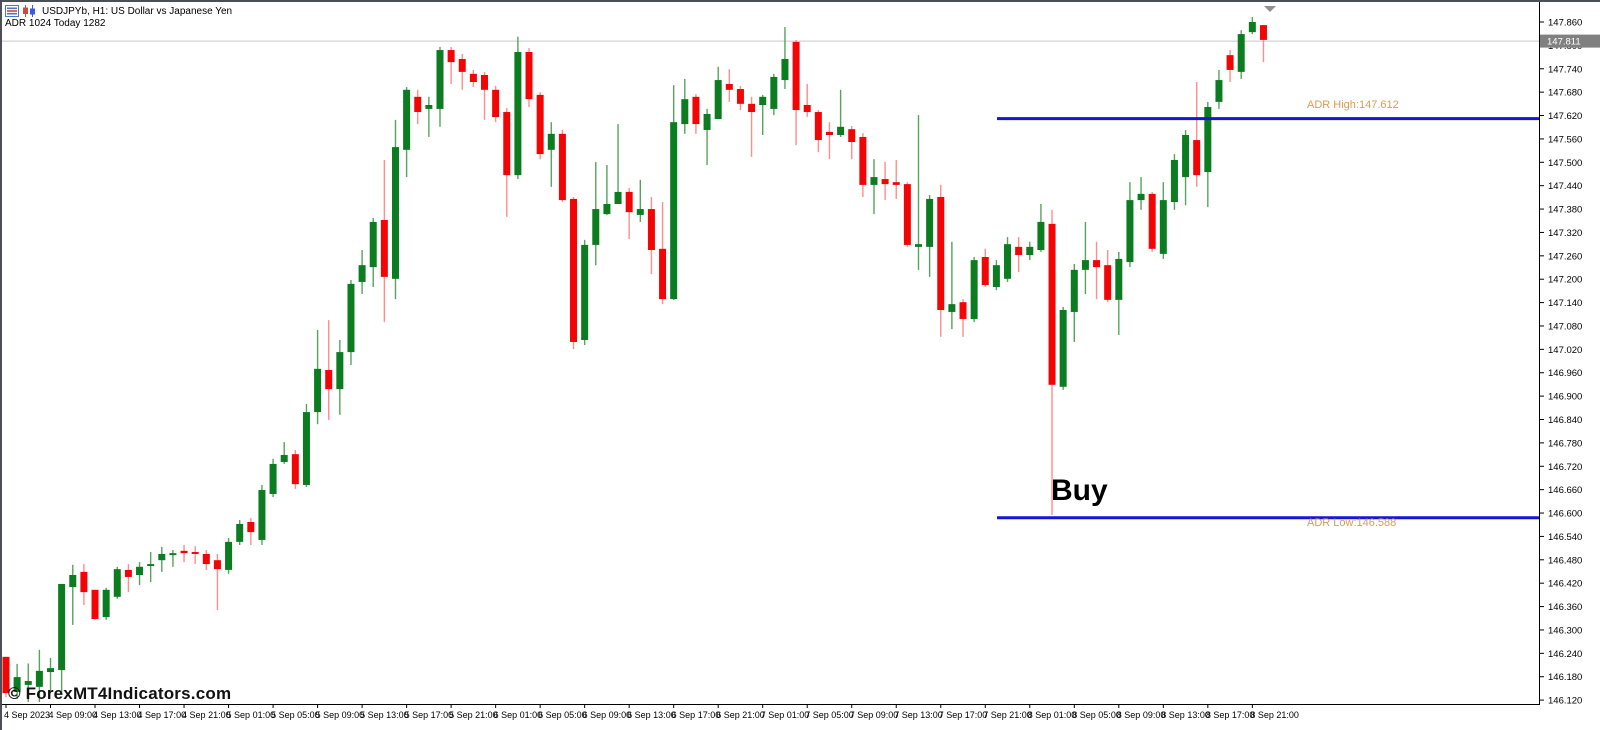 This screenshot has height=730, width=1600. I want to click on price-tick-label: 147.320, so click(1565, 233).